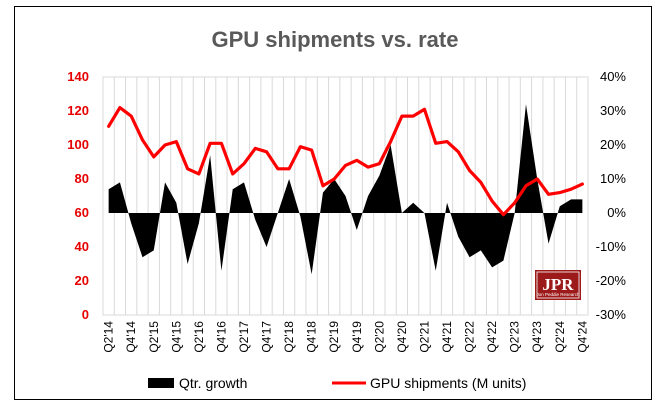 The image size is (670, 407). Describe the element at coordinates (78, 144) in the screenshot. I see `ytick-left-100: 100` at that location.